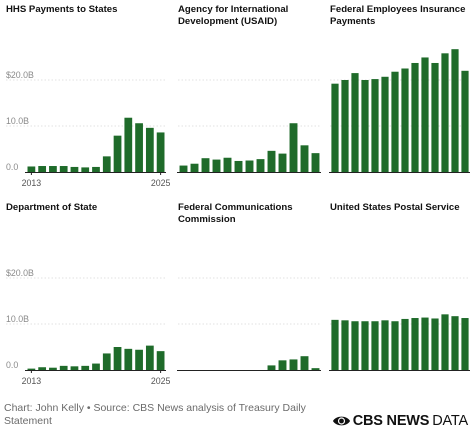 The width and height of the screenshot is (474, 434). Describe the element at coordinates (399, 324) in the screenshot. I see `chart-usps` at that location.